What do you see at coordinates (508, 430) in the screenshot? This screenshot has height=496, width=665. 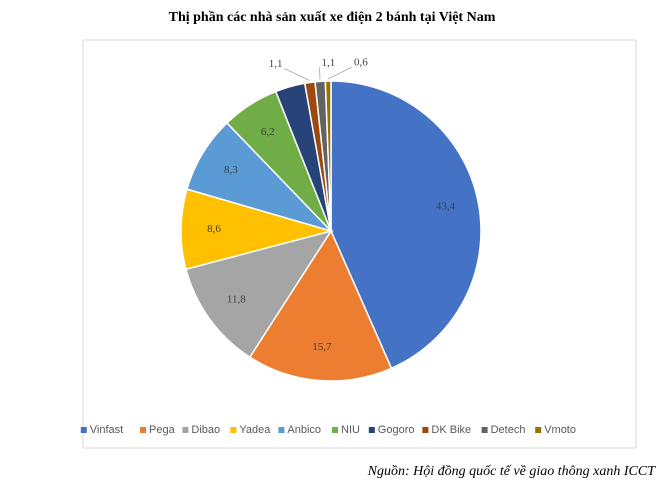 I see `legend-label: Detech` at bounding box center [508, 430].